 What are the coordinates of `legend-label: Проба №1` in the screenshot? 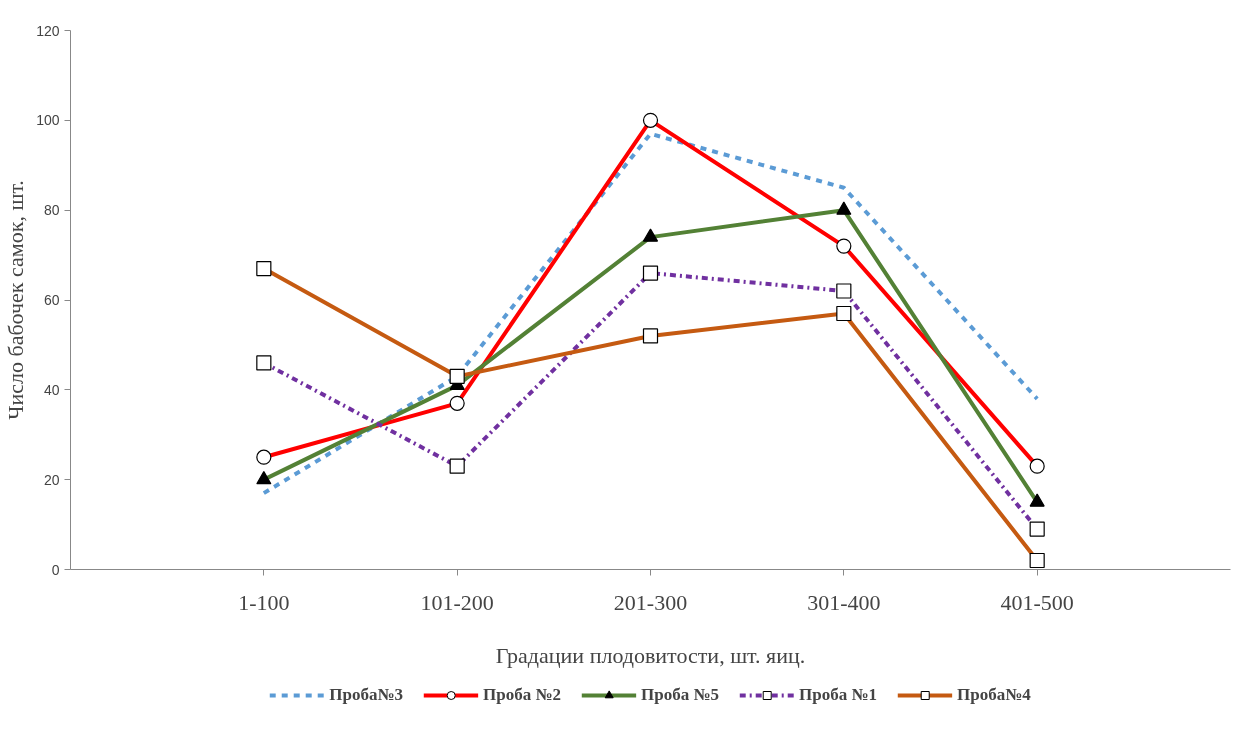 It's located at (838, 695).